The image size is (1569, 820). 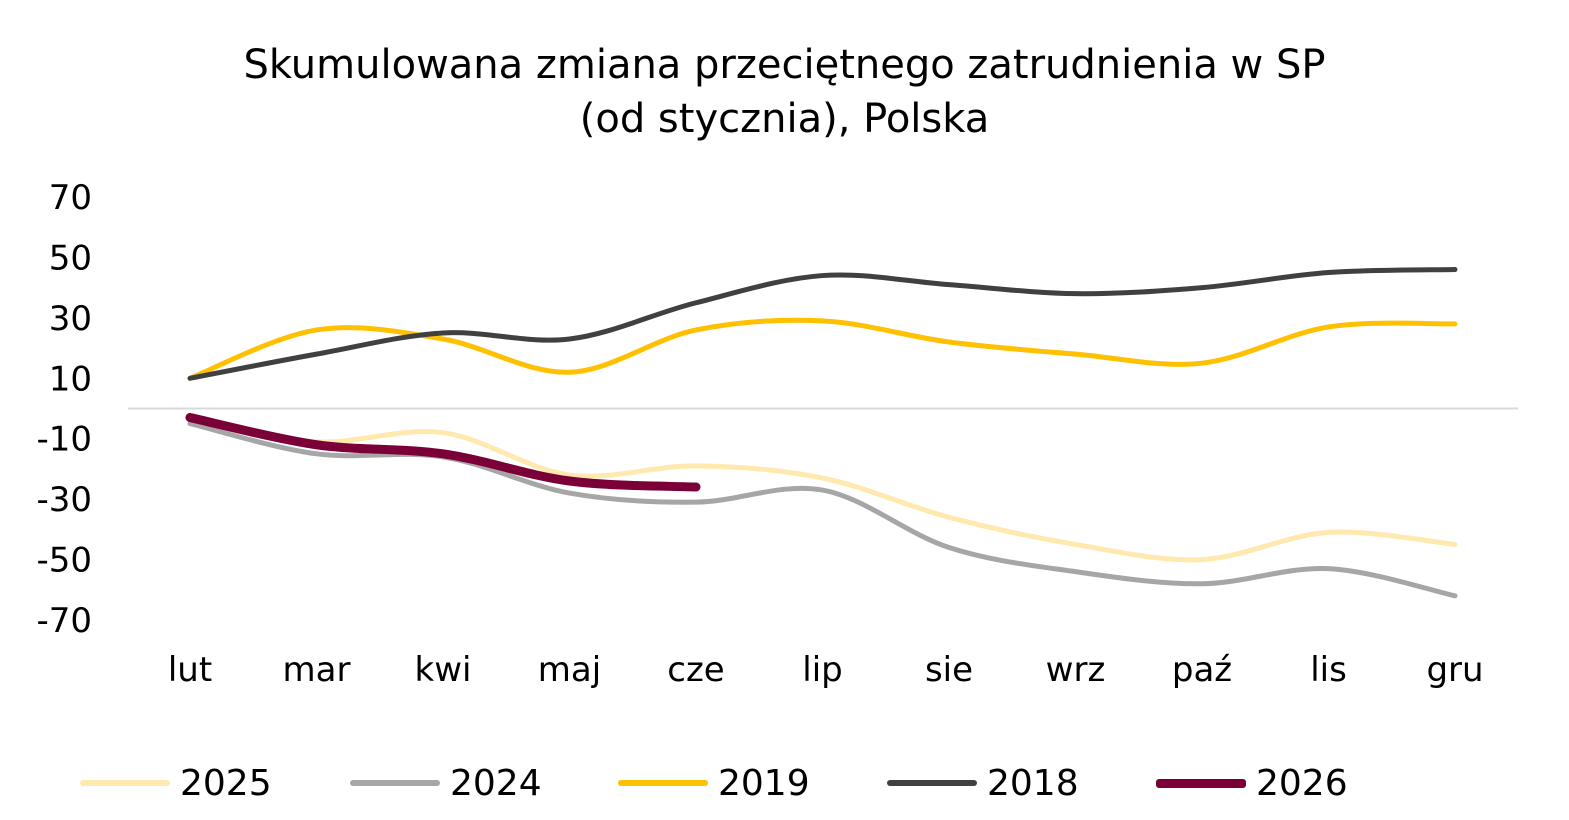 What do you see at coordinates (443, 452) in the screenshot?
I see `series-line-2026` at bounding box center [443, 452].